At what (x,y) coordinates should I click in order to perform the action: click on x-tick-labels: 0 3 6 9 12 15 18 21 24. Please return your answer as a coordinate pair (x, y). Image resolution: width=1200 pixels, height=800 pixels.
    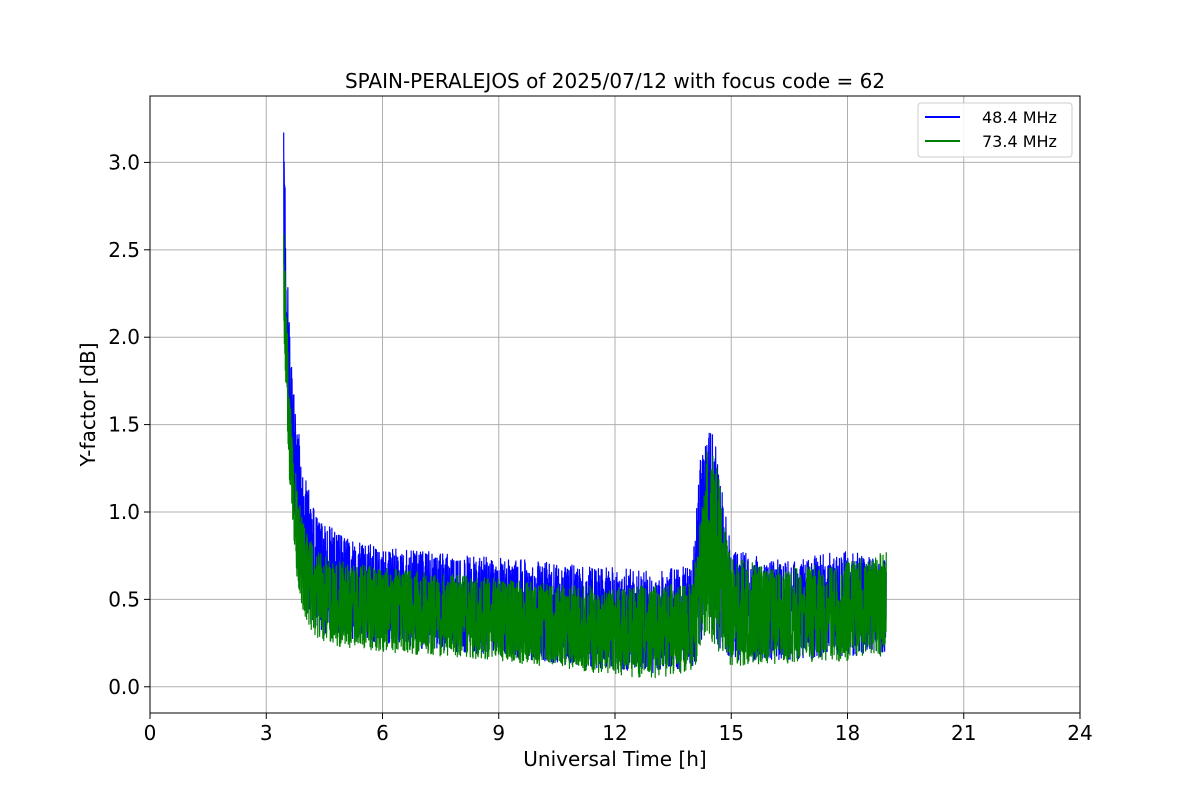
    Looking at the image, I should click on (618, 733).